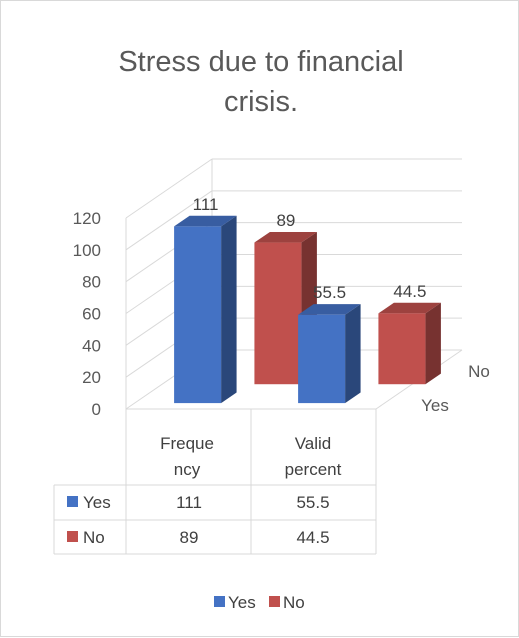 The height and width of the screenshot is (638, 519). What do you see at coordinates (312, 502) in the screenshot?
I see `table-cell-yes-valid-percent: 55.5` at bounding box center [312, 502].